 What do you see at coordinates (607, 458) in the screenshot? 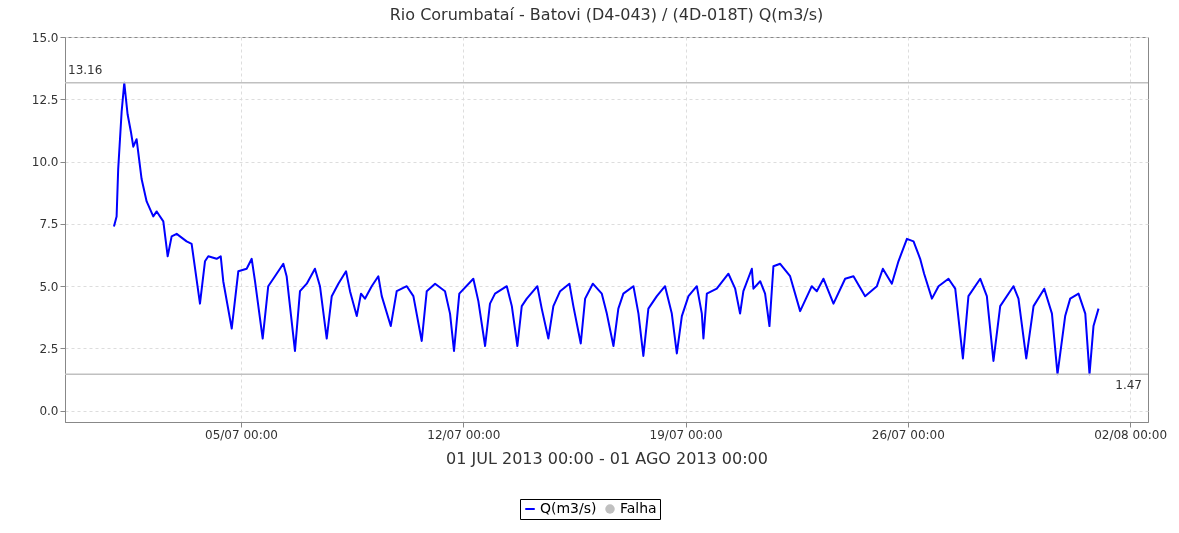
I see `x-axis-title: 01 JUL 2013 00:00 - 01 AGO 2013 00:00` at bounding box center [607, 458].